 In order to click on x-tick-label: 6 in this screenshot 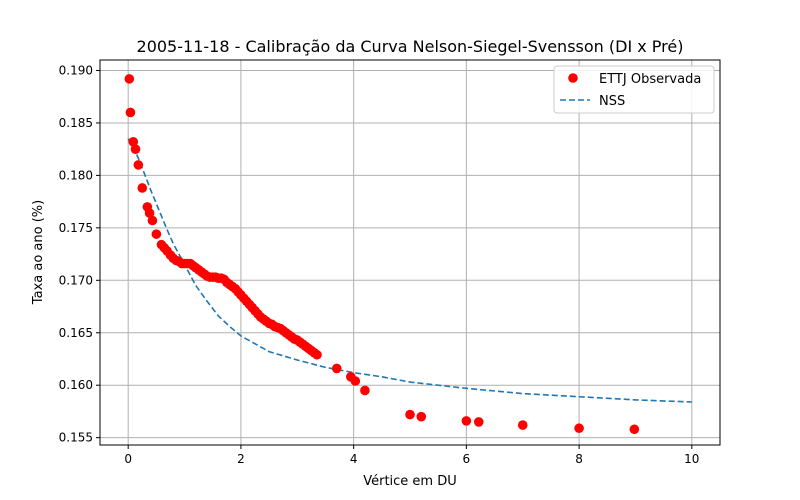, I will do `click(467, 459)`.